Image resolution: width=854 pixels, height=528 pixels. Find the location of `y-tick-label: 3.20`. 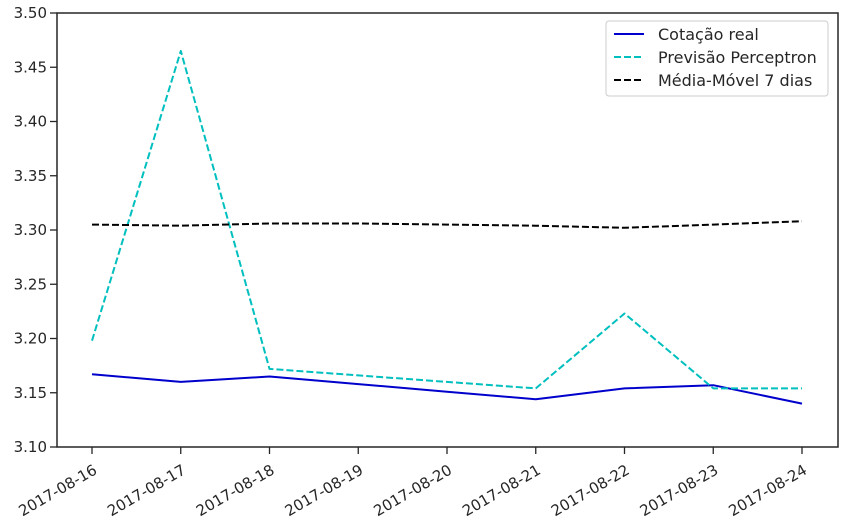

y-tick-label: 3.20 is located at coordinates (30, 339).